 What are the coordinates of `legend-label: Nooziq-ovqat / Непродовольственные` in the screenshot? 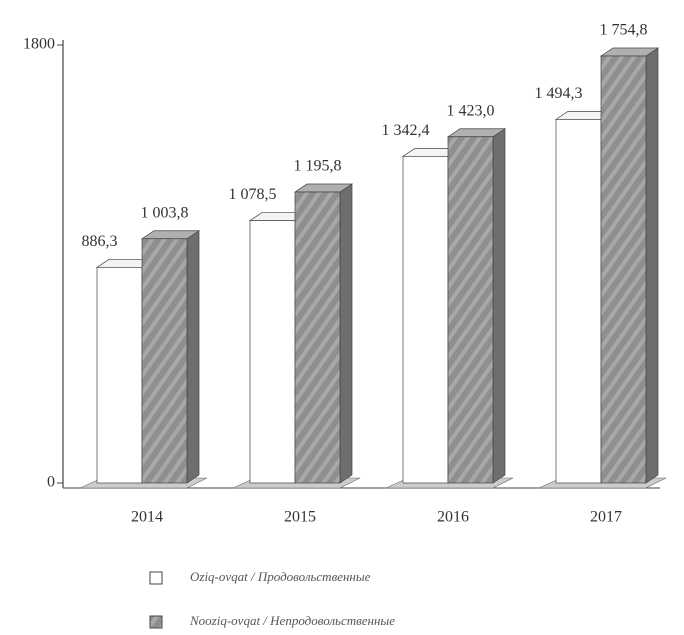 It's located at (292, 620).